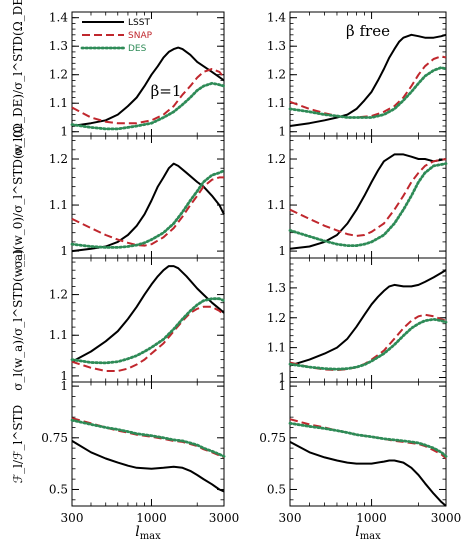 The image size is (467, 545). I want to click on series-lsst-r1-c1, so click(368, 201).